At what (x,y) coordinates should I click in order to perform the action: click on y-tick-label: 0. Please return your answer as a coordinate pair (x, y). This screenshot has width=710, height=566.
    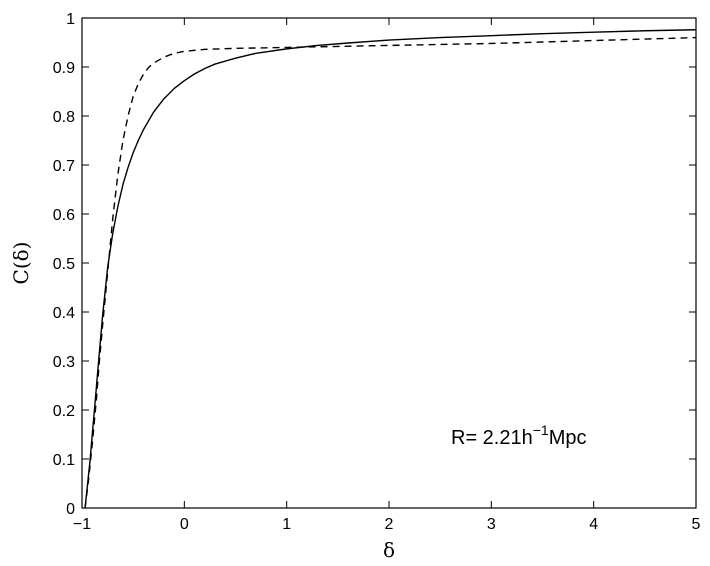
    Looking at the image, I should click on (70, 509).